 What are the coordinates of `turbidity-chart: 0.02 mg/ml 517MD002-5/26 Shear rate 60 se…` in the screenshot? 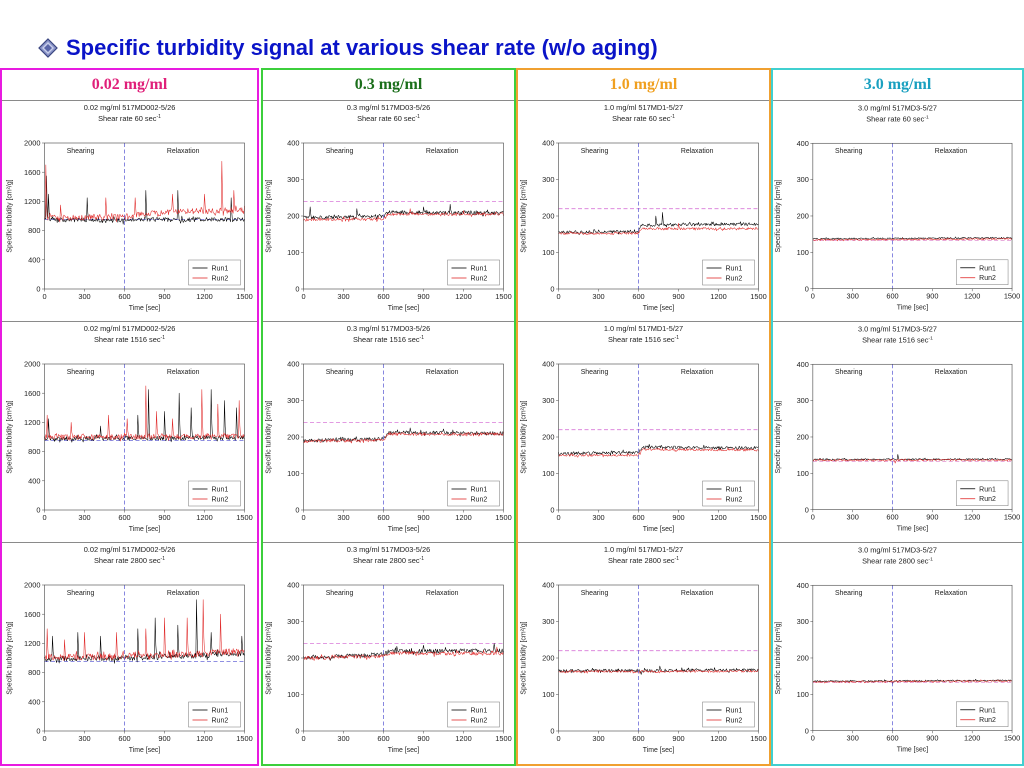 It's located at (130, 207).